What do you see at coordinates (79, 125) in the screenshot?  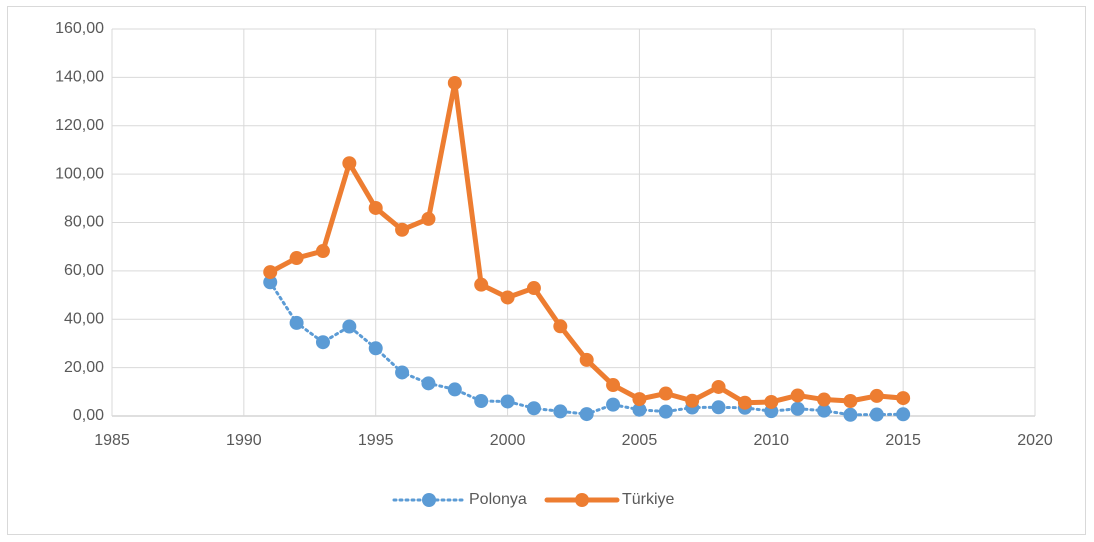 I see `y-tick-label: 120,00` at bounding box center [79, 125].